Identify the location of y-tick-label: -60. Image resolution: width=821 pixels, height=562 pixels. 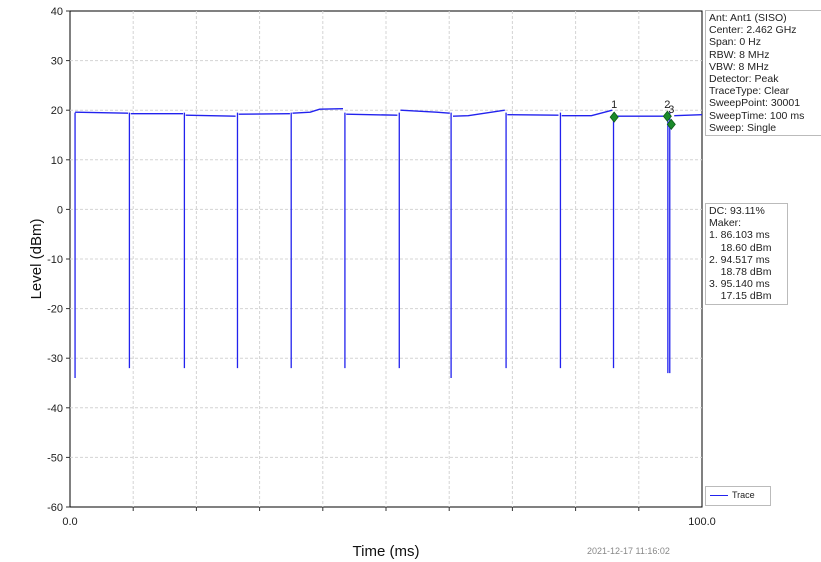
(55, 508).